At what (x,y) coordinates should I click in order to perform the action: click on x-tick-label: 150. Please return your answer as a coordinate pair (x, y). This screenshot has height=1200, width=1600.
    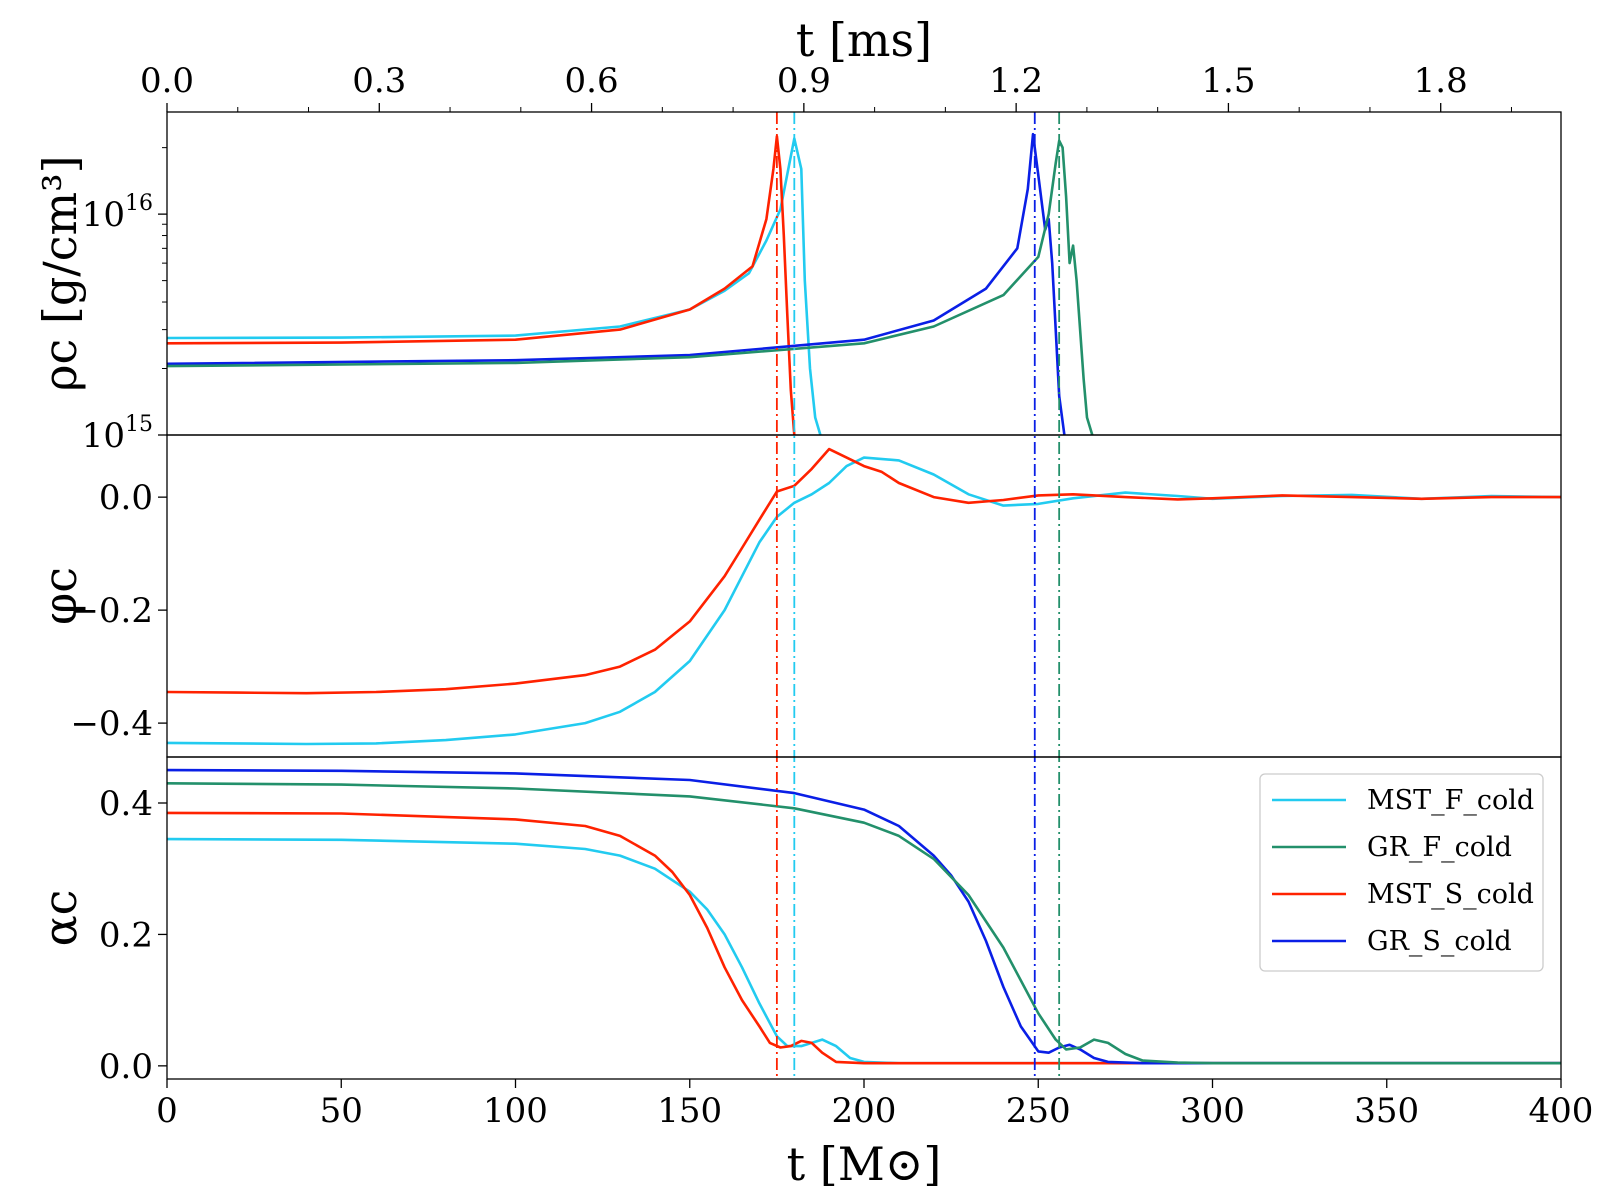
    Looking at the image, I should click on (689, 1111).